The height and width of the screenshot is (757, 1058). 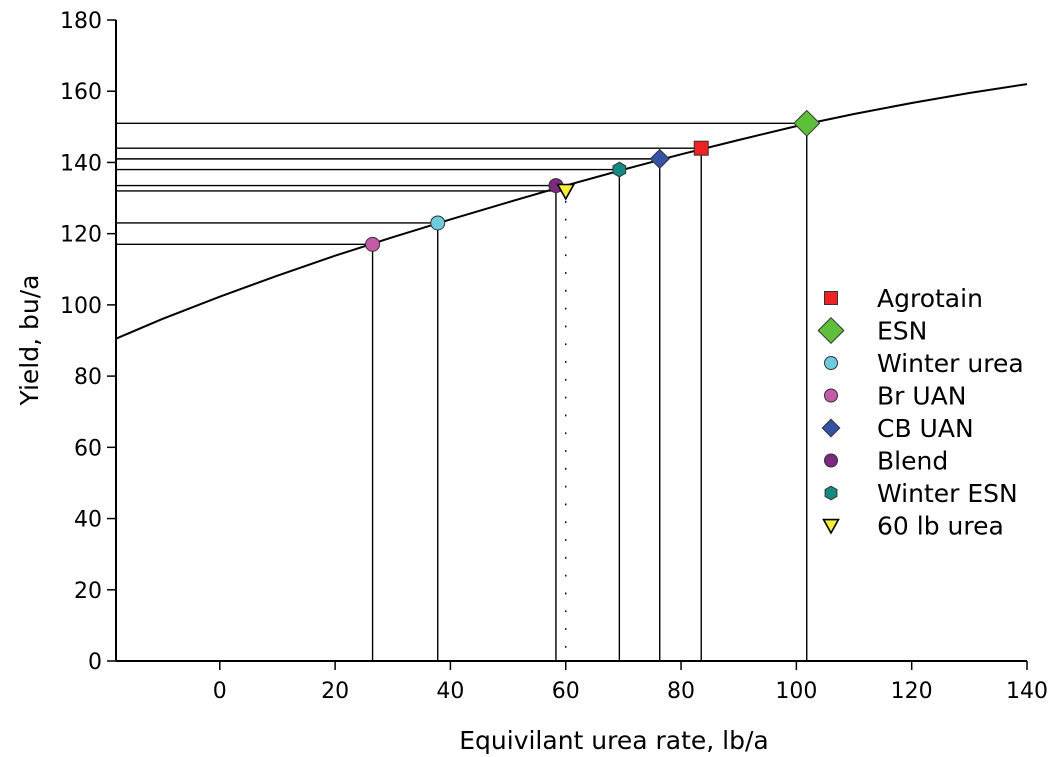 I want to click on legend-agrotain-symbol, so click(x=831, y=298).